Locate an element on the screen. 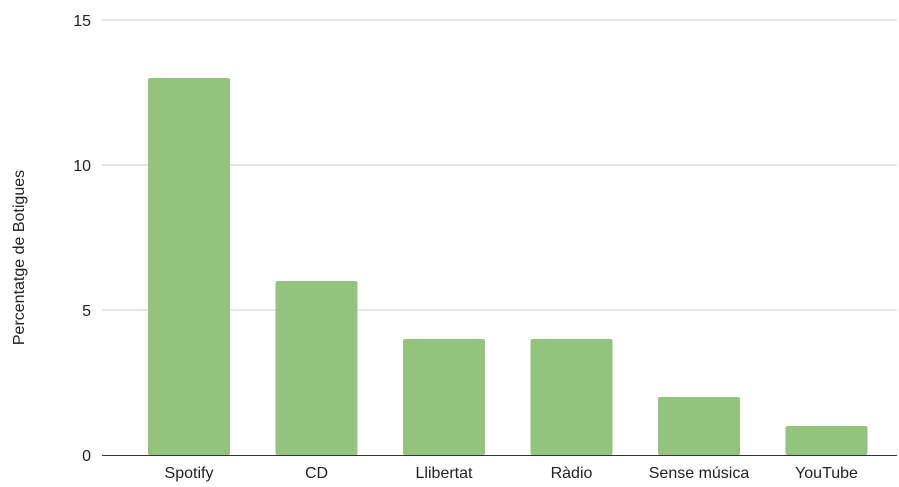 The height and width of the screenshot is (487, 899). x-category-label: CD is located at coordinates (316, 473).